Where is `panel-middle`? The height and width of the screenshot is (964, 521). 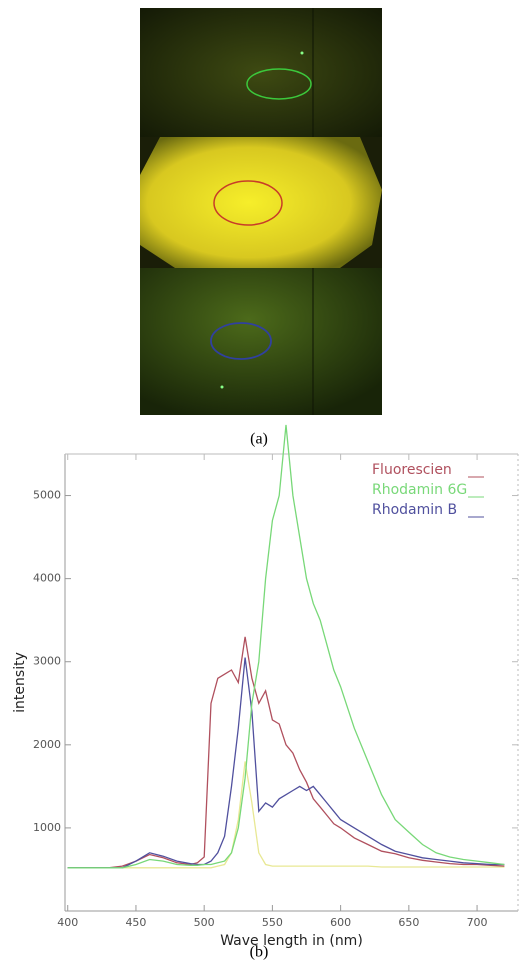
panel-middle is located at coordinates (261, 202).